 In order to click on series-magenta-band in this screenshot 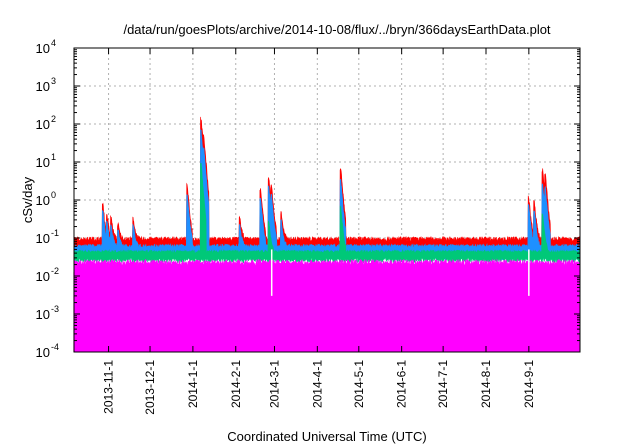, I will do `click(327, 273)`.